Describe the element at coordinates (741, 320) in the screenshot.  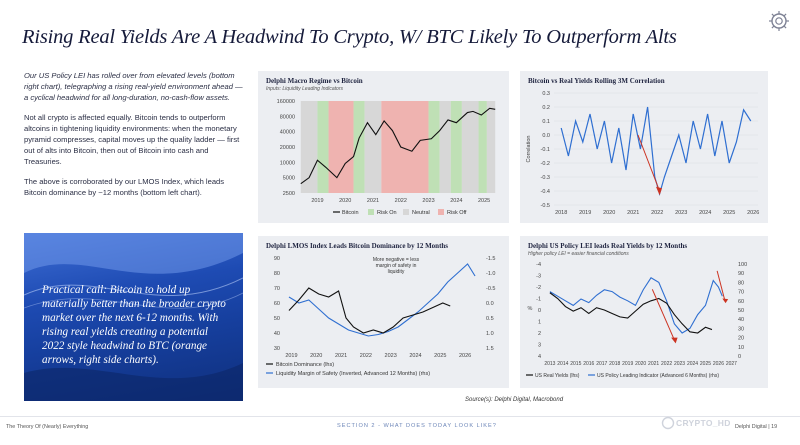
I see `y2-tick-label: 40` at that location.